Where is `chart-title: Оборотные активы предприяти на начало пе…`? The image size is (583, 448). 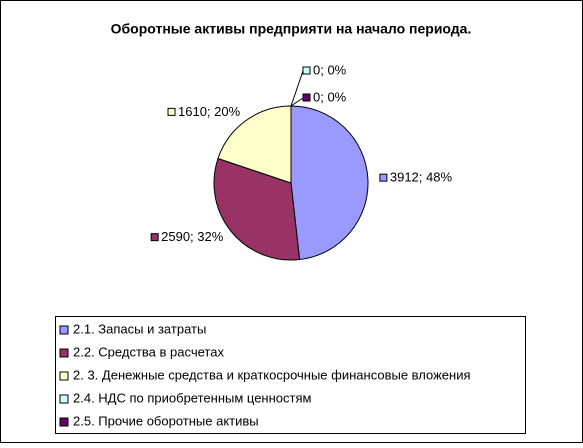 chart-title: Оборотные активы предприяти на начало пе… is located at coordinates (291, 29).